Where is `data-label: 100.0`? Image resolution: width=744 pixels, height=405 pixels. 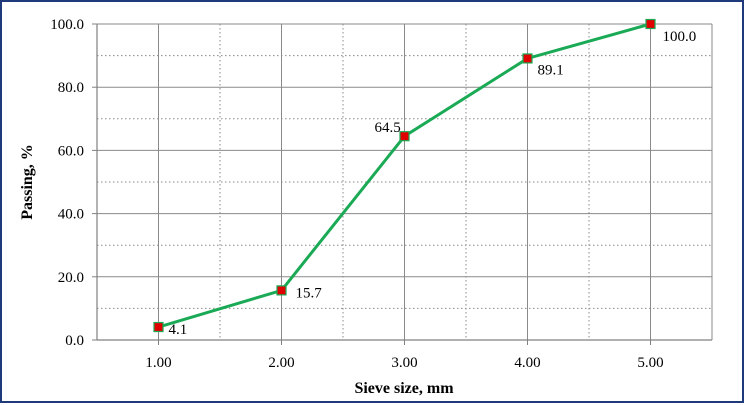 data-label: 100.0 is located at coordinates (680, 37).